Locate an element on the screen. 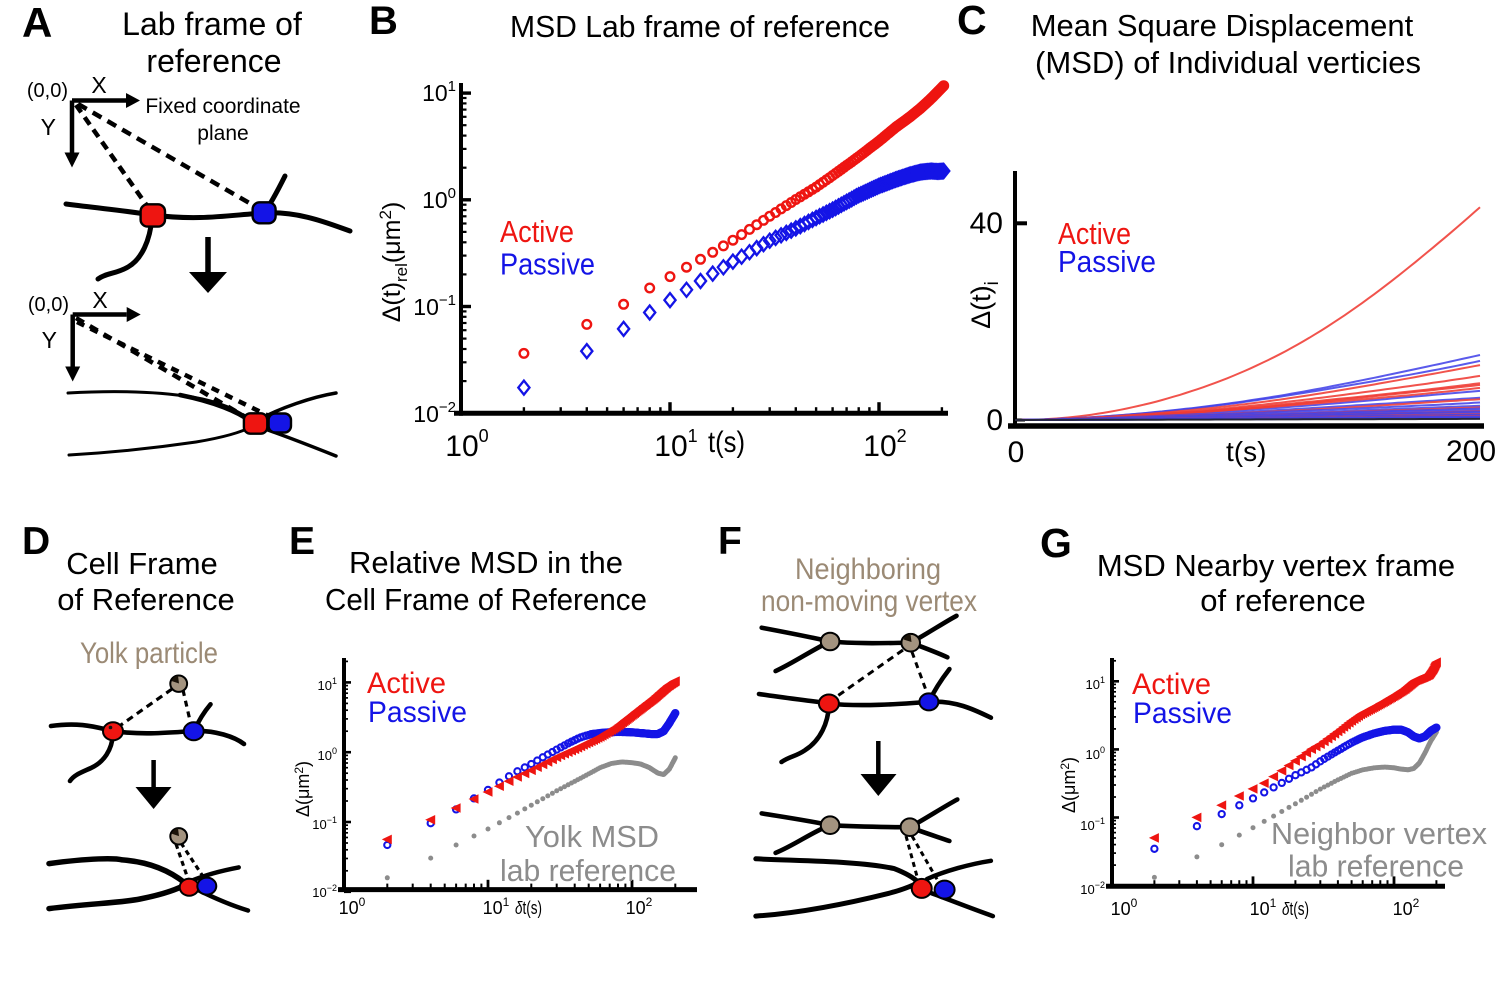 The width and height of the screenshot is (1500, 992). svg-text: 10⁰ is located at coordinates (439, 199).